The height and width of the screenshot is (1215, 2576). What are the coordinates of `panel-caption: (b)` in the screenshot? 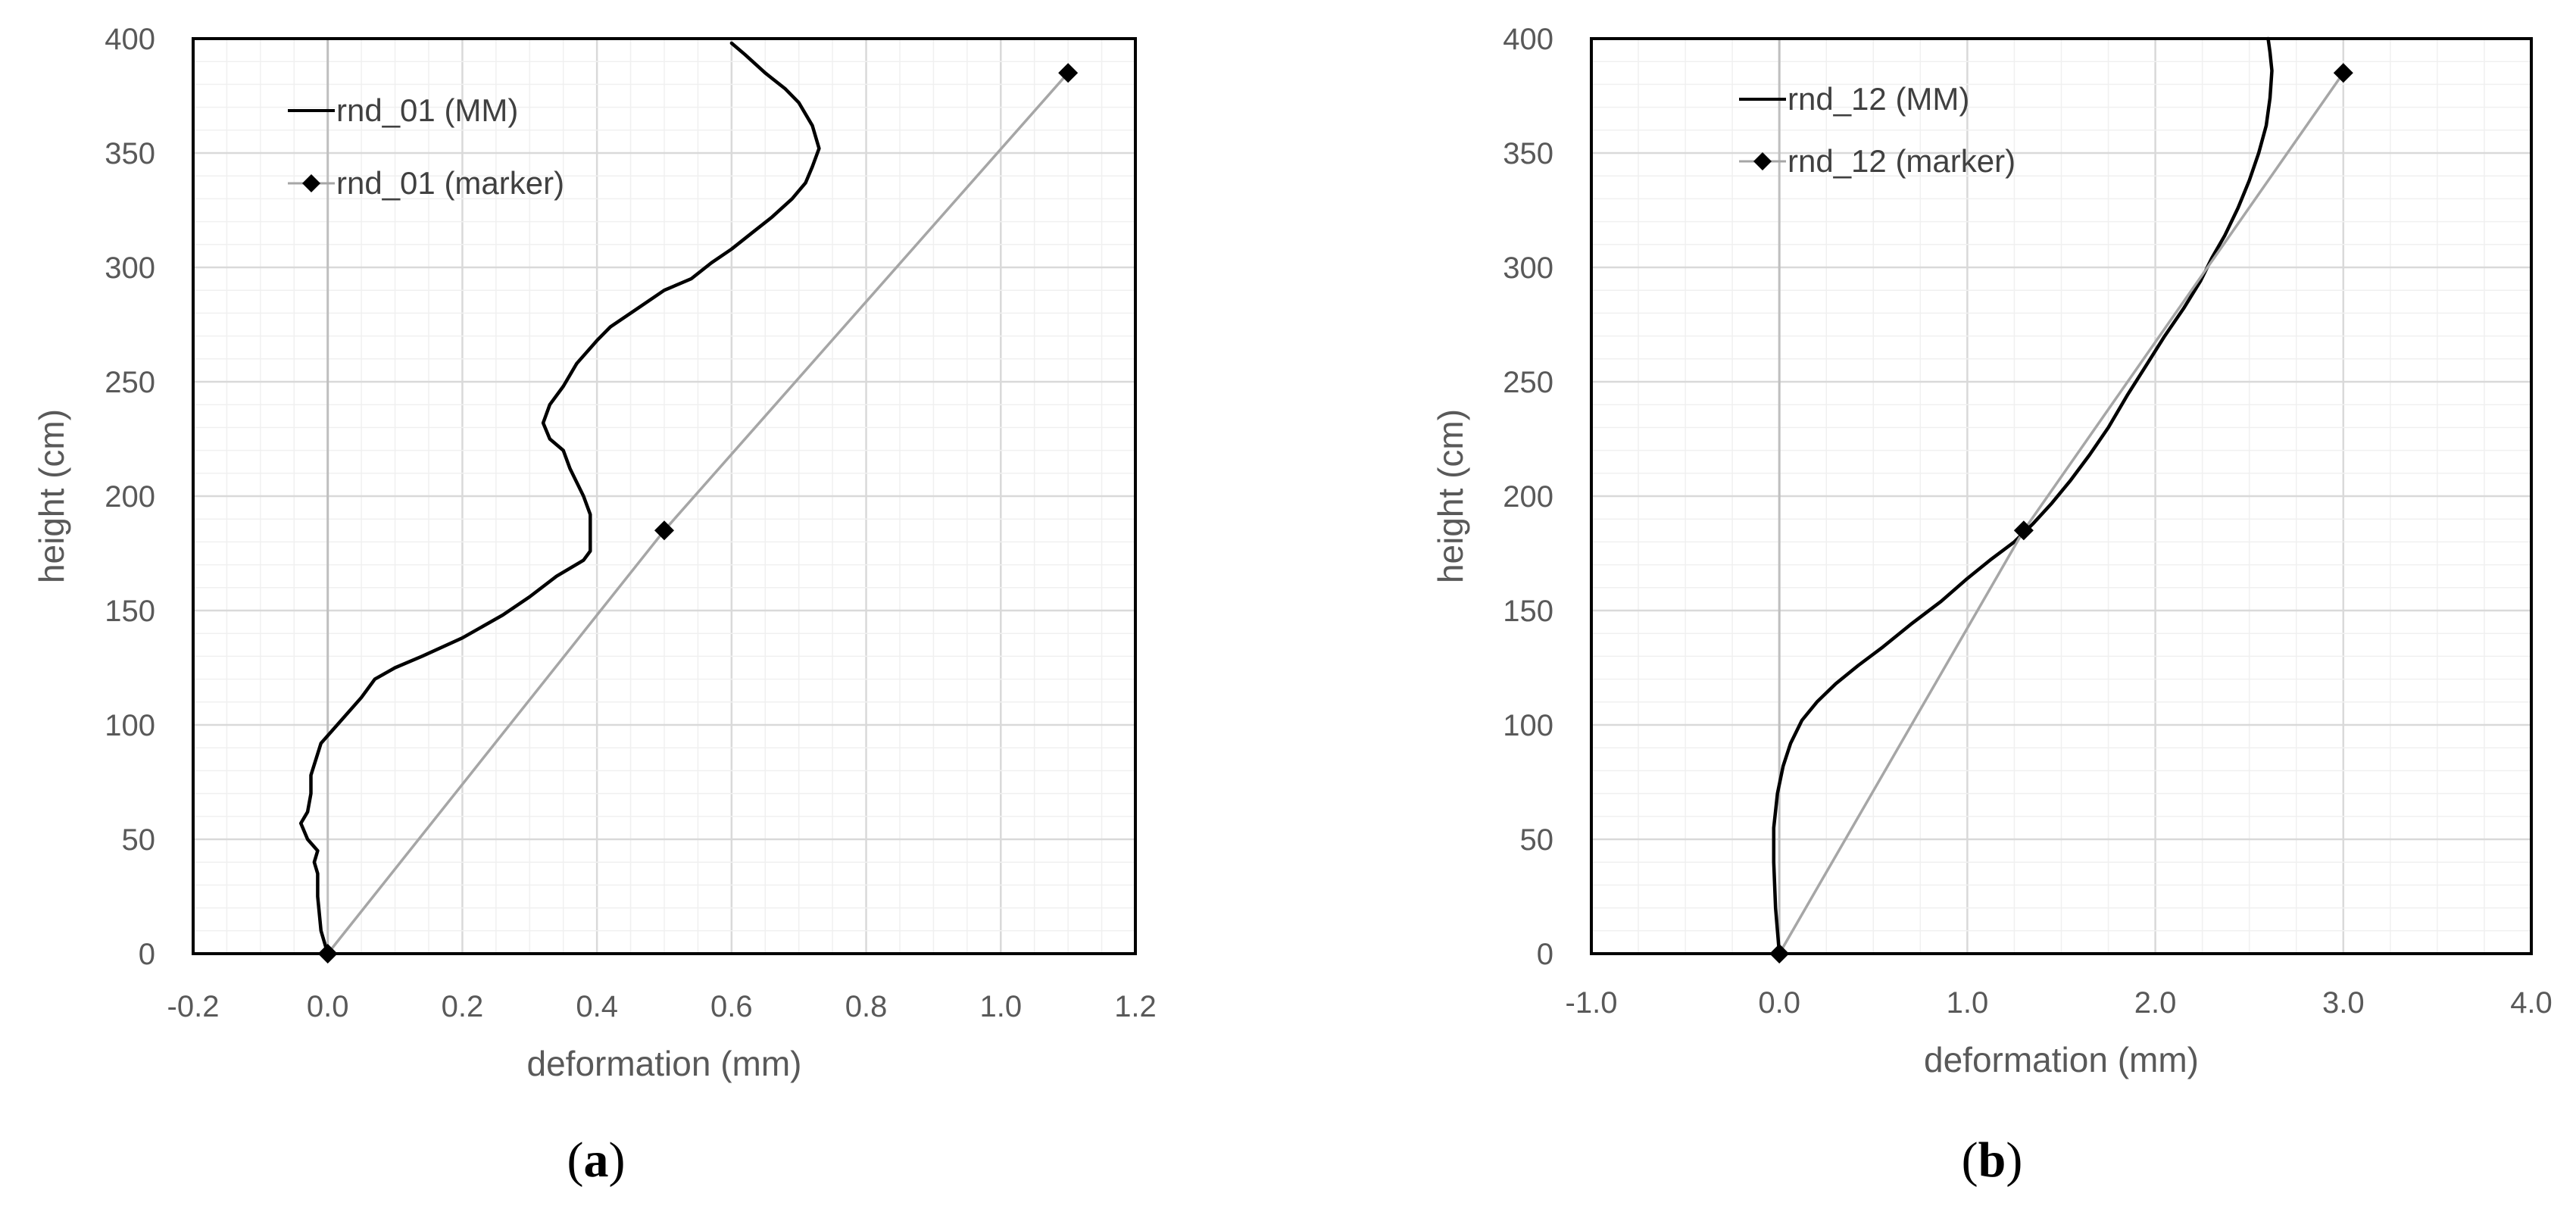 It's located at (1993, 1160).